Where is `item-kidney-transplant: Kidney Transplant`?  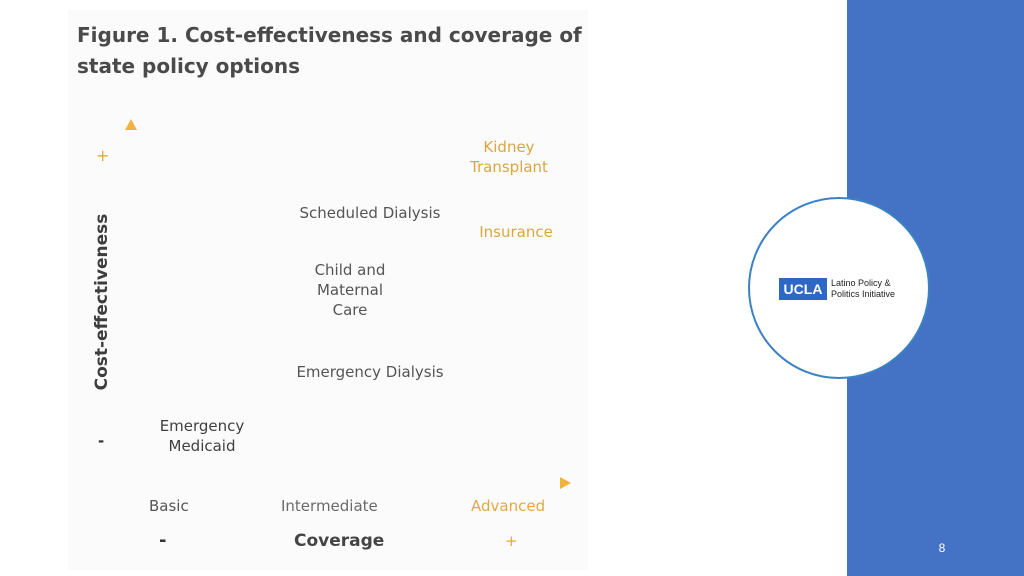 item-kidney-transplant: Kidney Transplant is located at coordinates (509, 157).